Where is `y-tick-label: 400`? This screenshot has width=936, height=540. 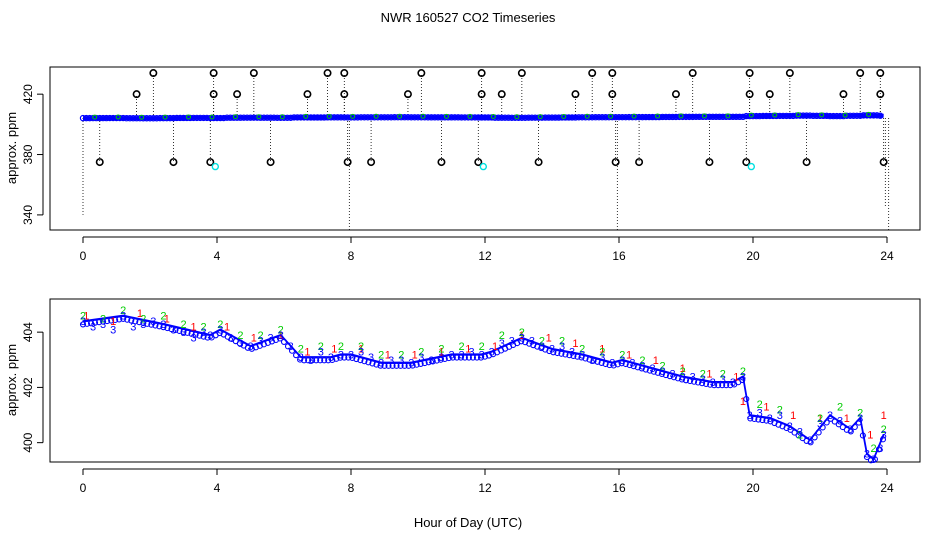
y-tick-label: 400 is located at coordinates (28, 442).